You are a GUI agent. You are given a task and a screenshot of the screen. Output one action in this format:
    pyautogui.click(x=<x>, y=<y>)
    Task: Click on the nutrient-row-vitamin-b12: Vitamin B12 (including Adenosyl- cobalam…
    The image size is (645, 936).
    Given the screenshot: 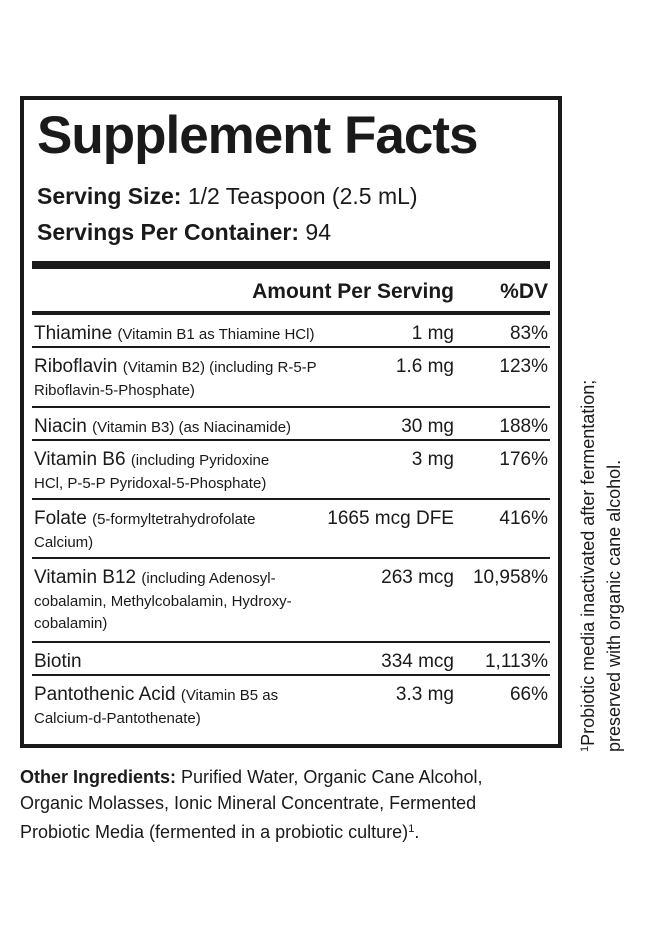 What is the action you would take?
    pyautogui.click(x=291, y=601)
    